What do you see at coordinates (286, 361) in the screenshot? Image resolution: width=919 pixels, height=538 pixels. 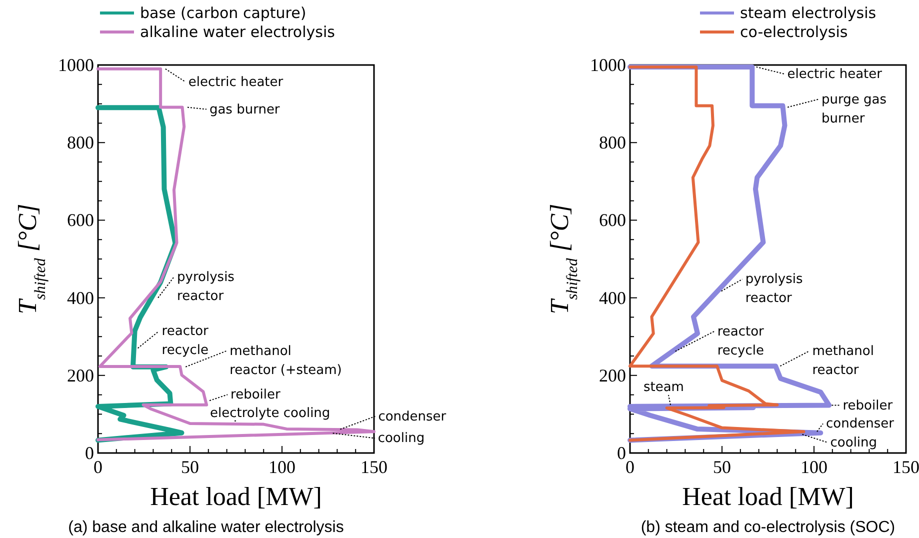 I see `annotation: methanol reactor (+steam)` at bounding box center [286, 361].